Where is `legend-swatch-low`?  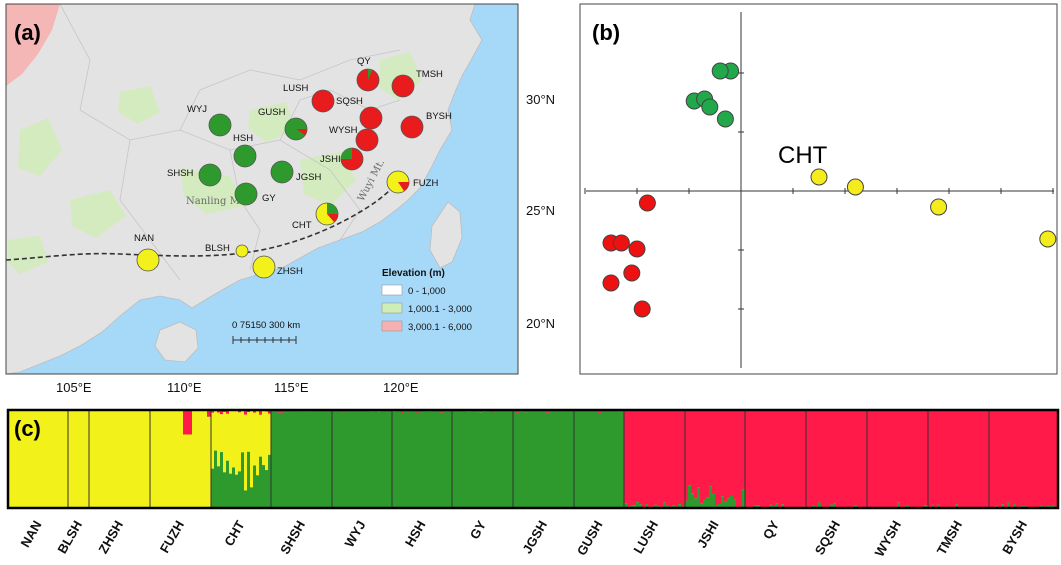 legend-swatch-low is located at coordinates (392, 290).